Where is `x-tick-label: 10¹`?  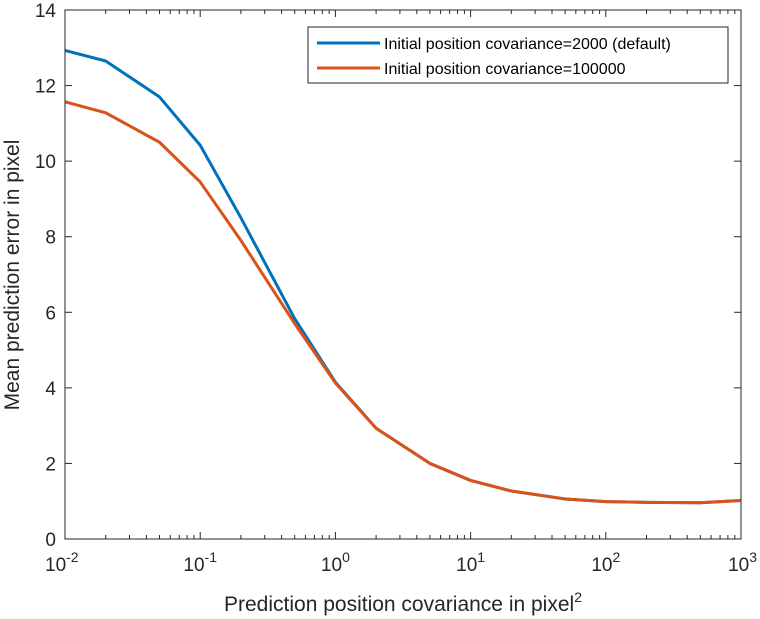 x-tick-label: 10¹ is located at coordinates (470, 562).